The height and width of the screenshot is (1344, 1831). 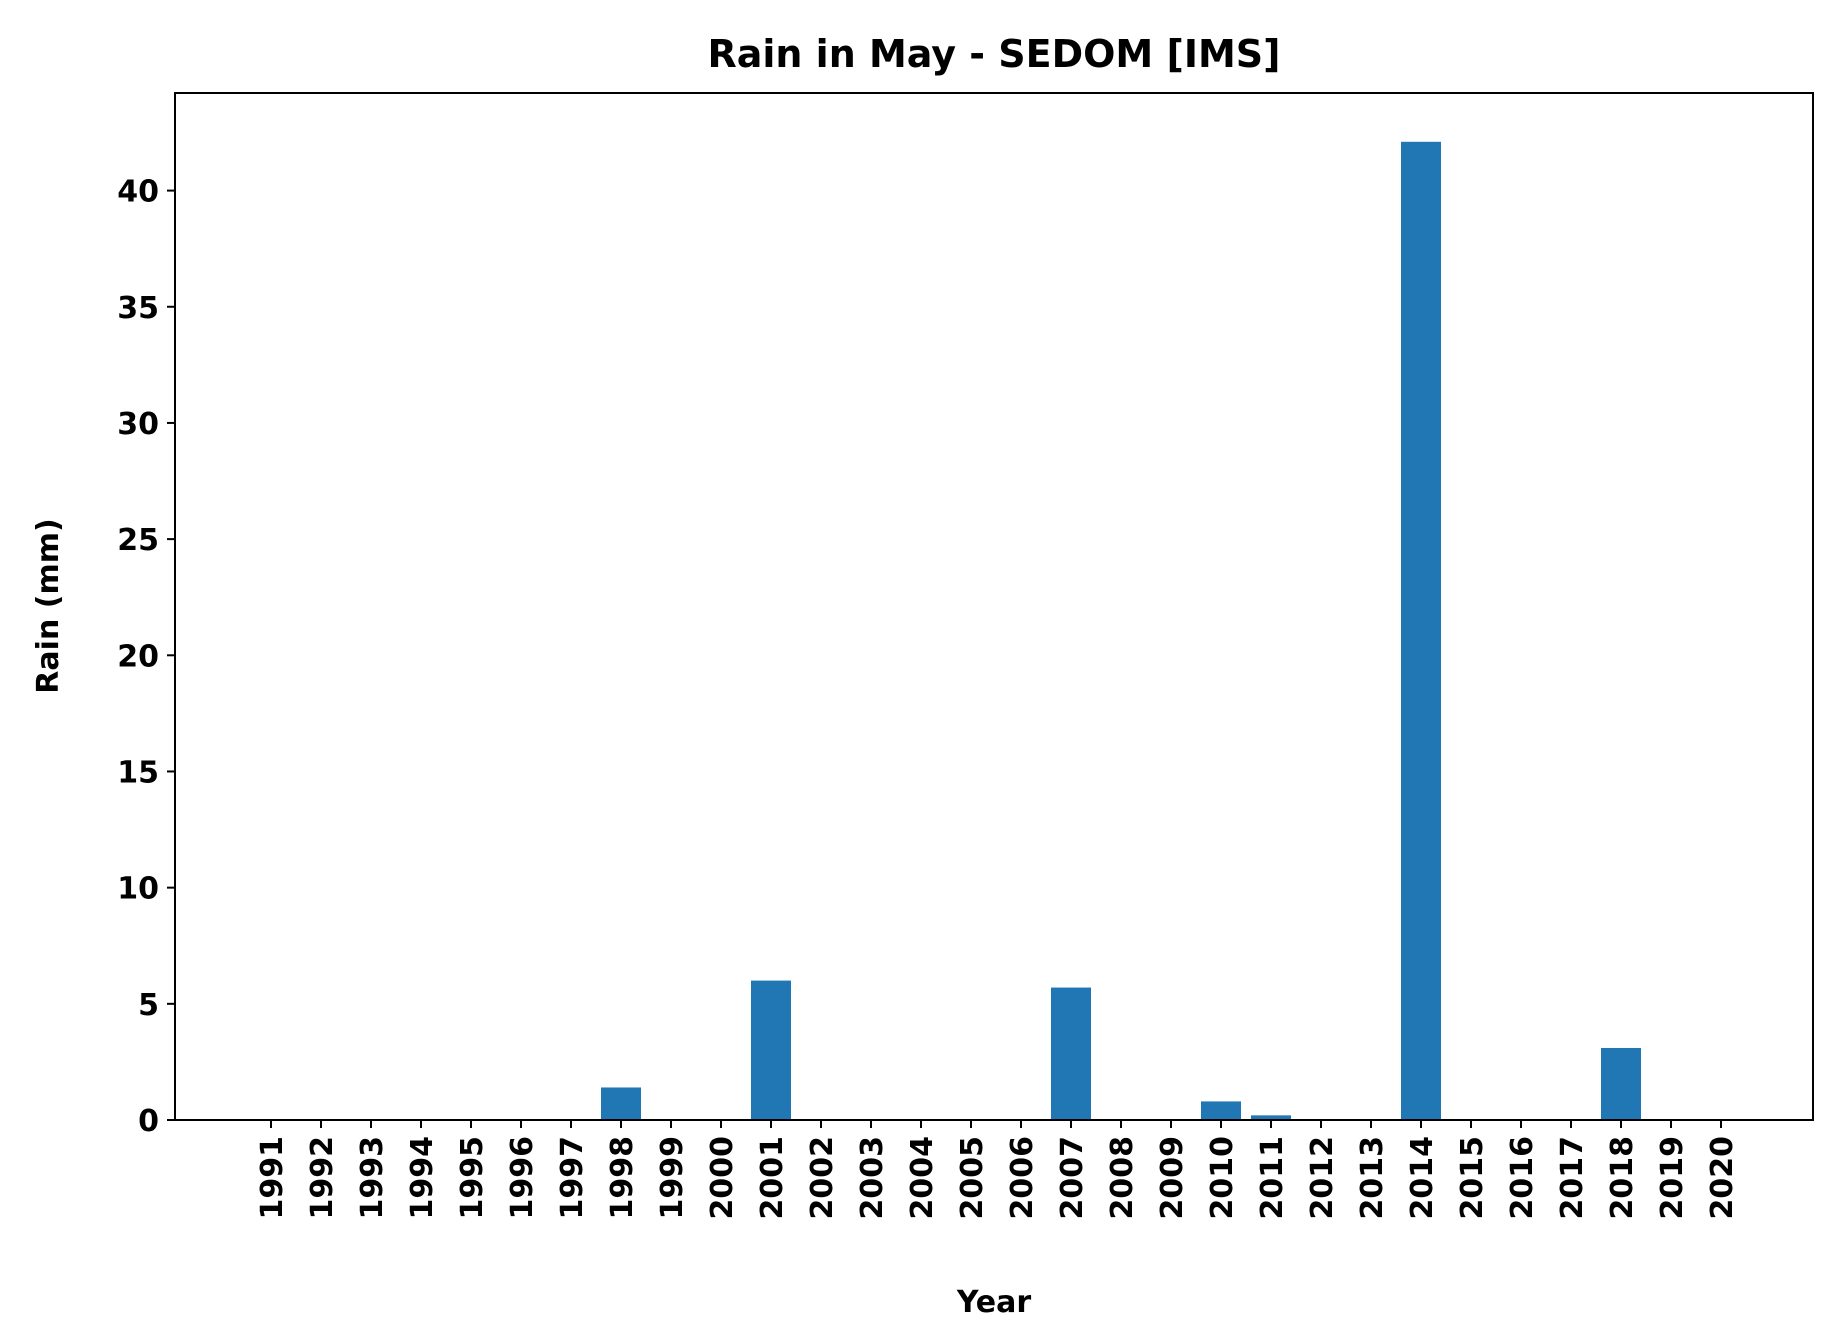 What do you see at coordinates (522, 1178) in the screenshot?
I see `x-tick-label: 1996` at bounding box center [522, 1178].